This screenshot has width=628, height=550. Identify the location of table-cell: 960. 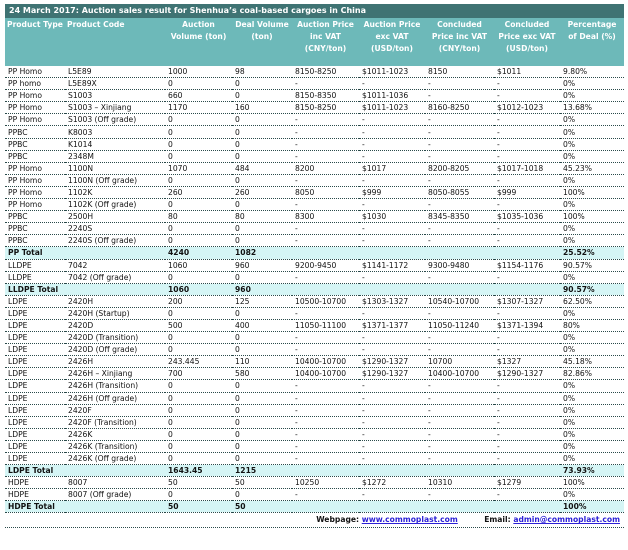
(262, 265).